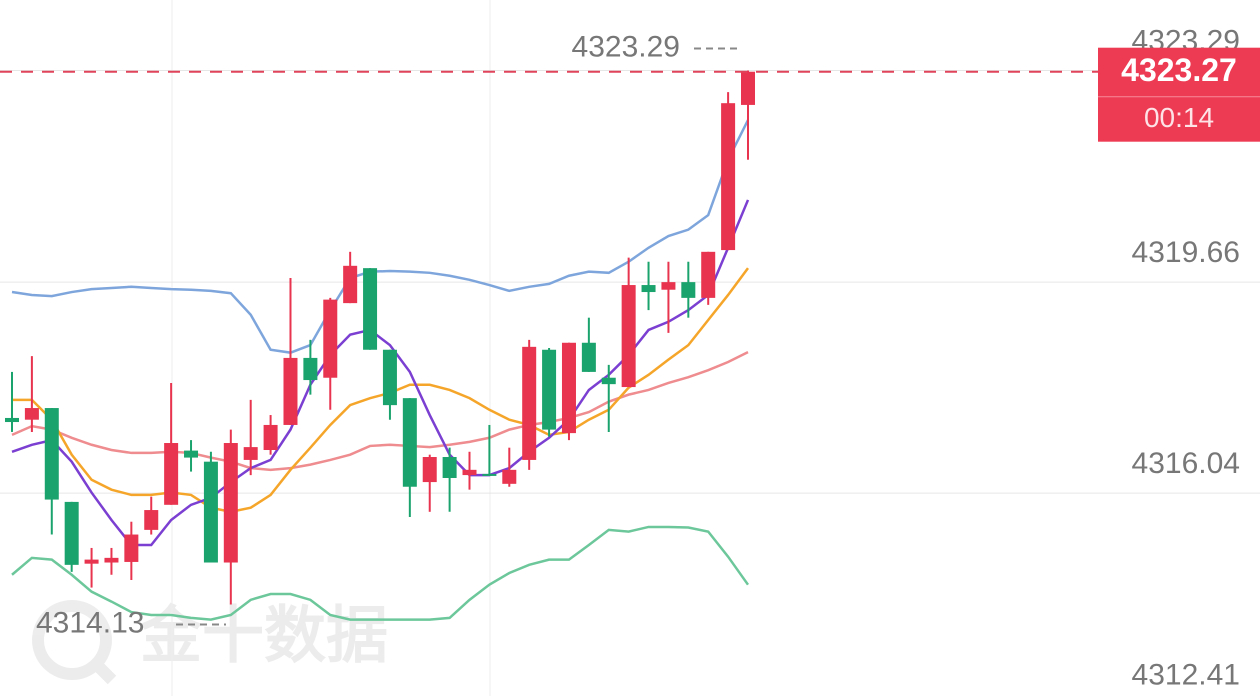 This screenshot has height=696, width=1260. I want to click on y-tick-label: 4316.04, so click(1186, 463).